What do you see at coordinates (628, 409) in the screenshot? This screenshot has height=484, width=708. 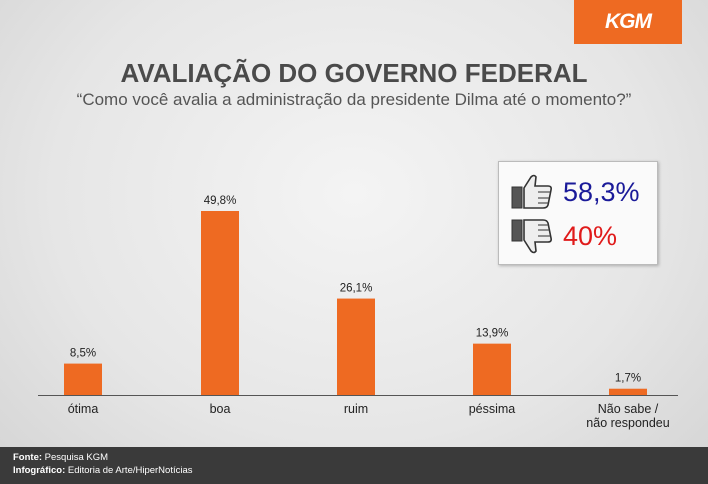 I see `category-label-4-0: Não sabe /` at bounding box center [628, 409].